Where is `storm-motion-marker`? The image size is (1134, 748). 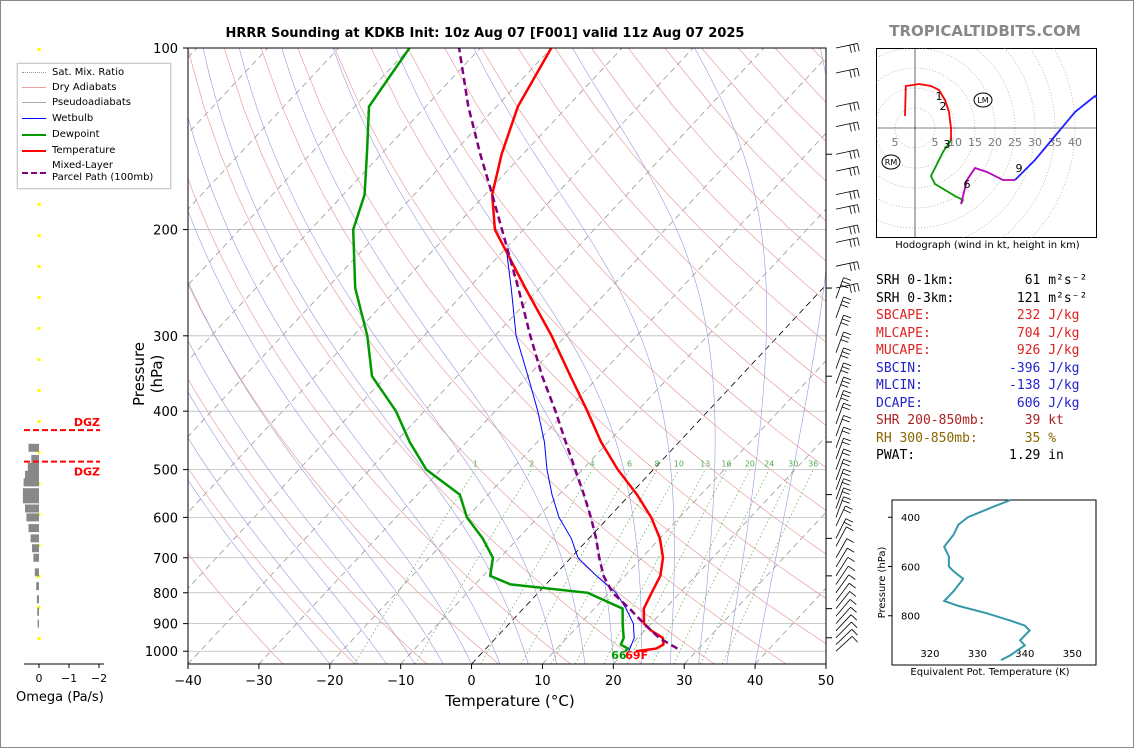 storm-motion-marker is located at coordinates (891, 162).